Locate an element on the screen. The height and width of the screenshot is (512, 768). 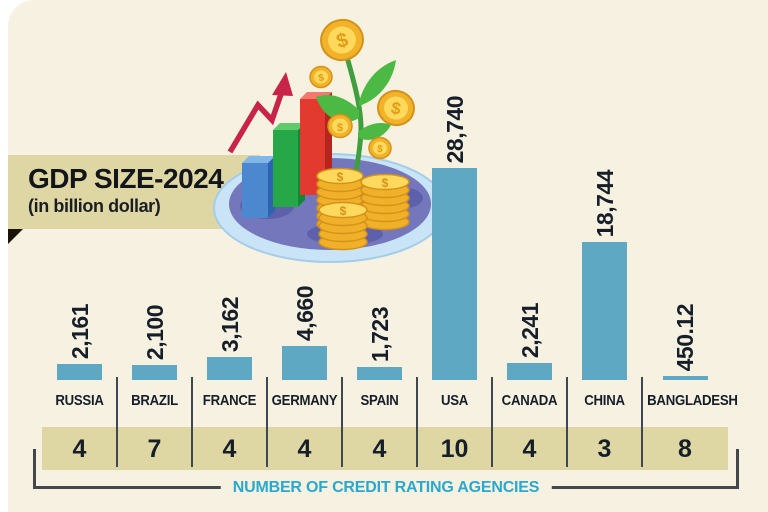
gdp-value-label: 3,162 is located at coordinates (229, 324).